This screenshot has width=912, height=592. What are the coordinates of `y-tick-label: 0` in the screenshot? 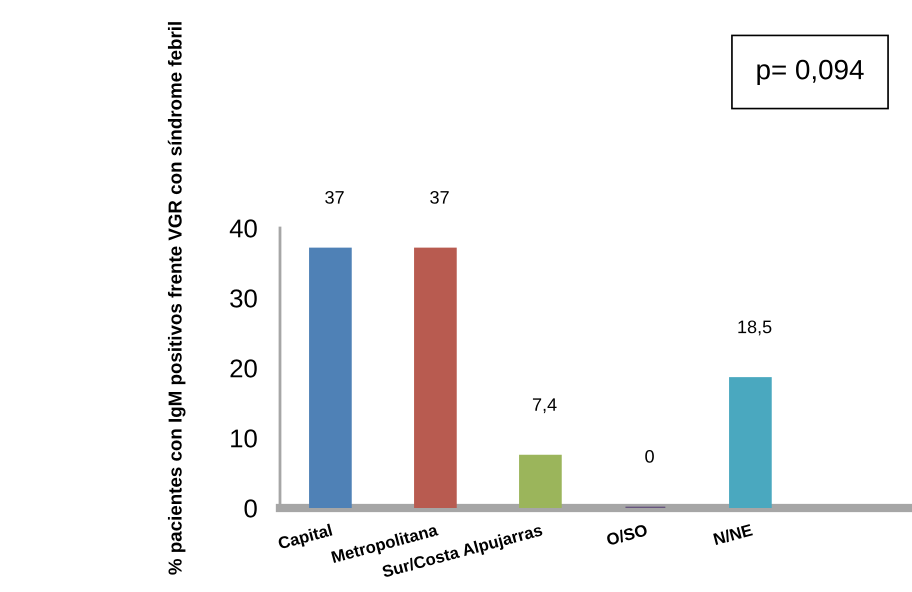 It's located at (250, 508).